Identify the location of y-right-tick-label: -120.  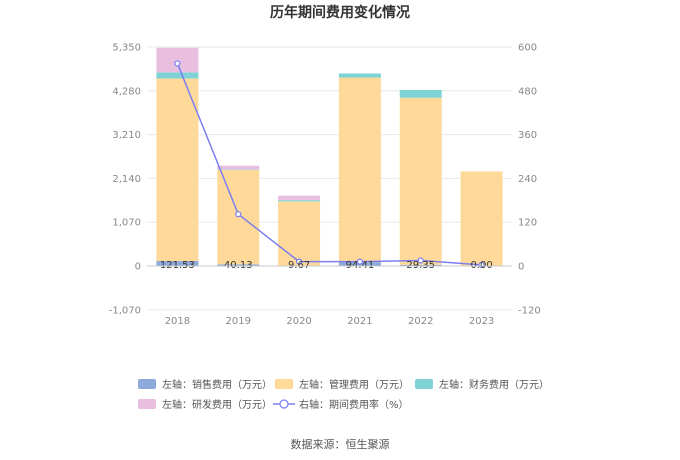
(529, 310).